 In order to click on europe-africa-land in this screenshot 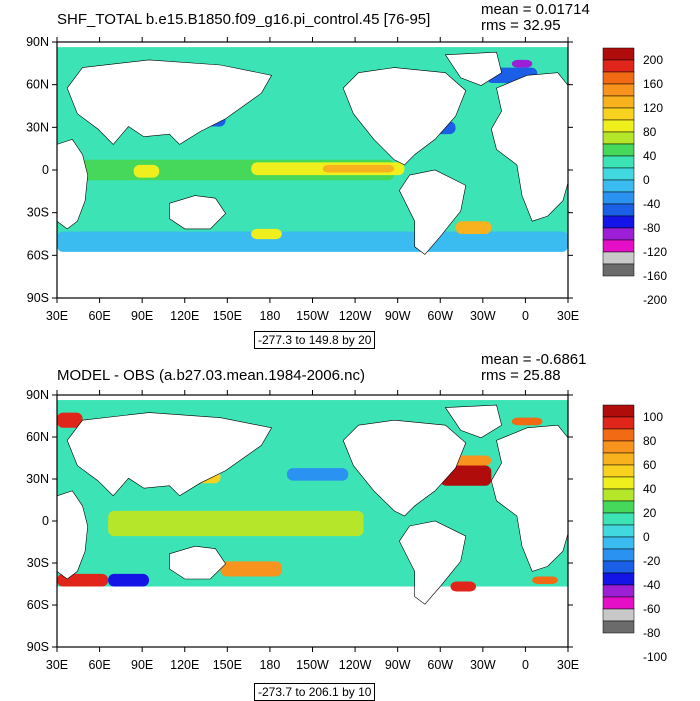, I will do `click(529, 498)`.